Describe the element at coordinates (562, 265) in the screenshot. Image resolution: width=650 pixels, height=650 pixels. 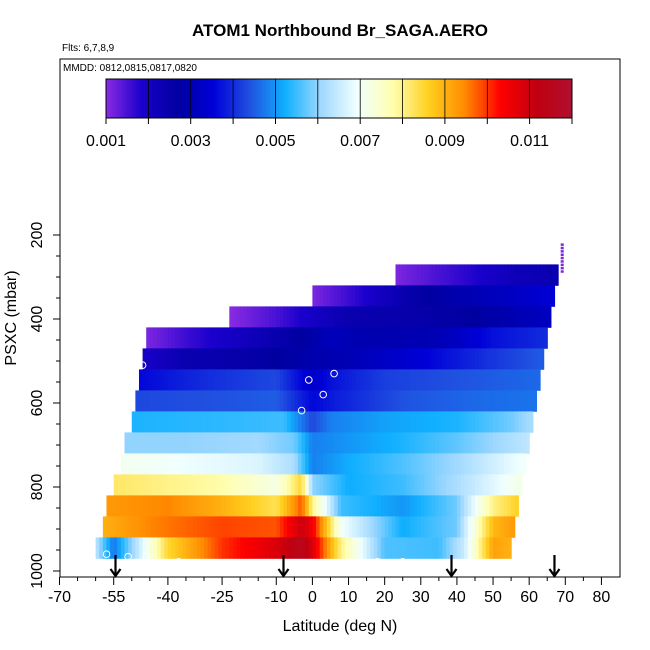
I see `upper-trace-segment` at that location.